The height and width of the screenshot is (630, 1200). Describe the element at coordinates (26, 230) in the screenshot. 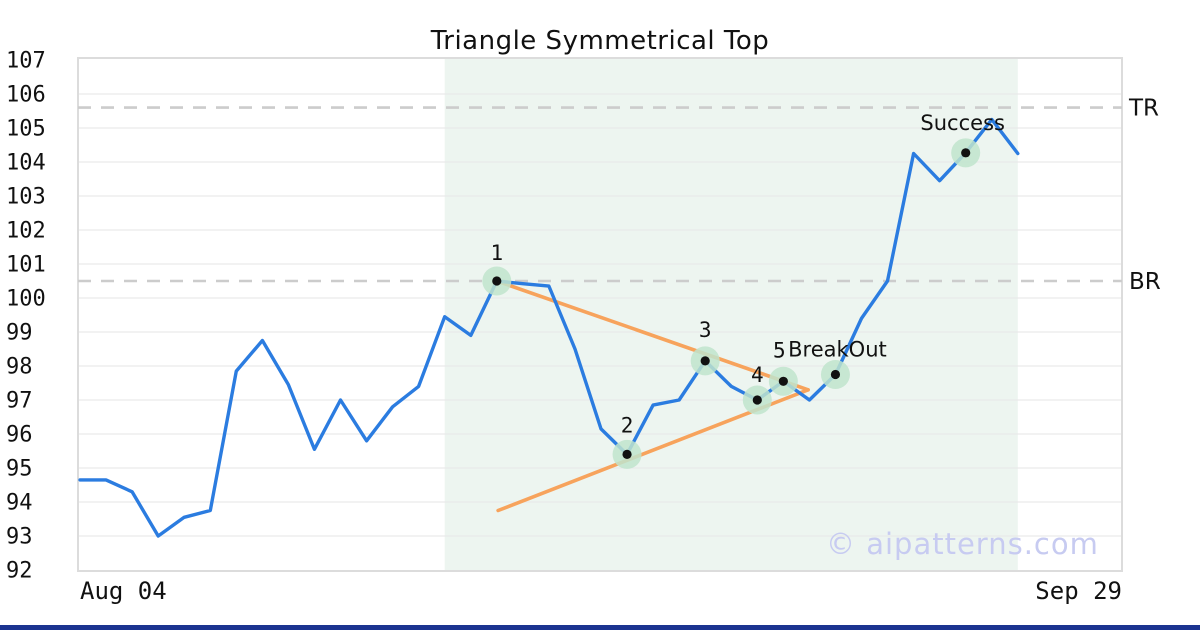

I see `y-tick-label: 102` at that location.